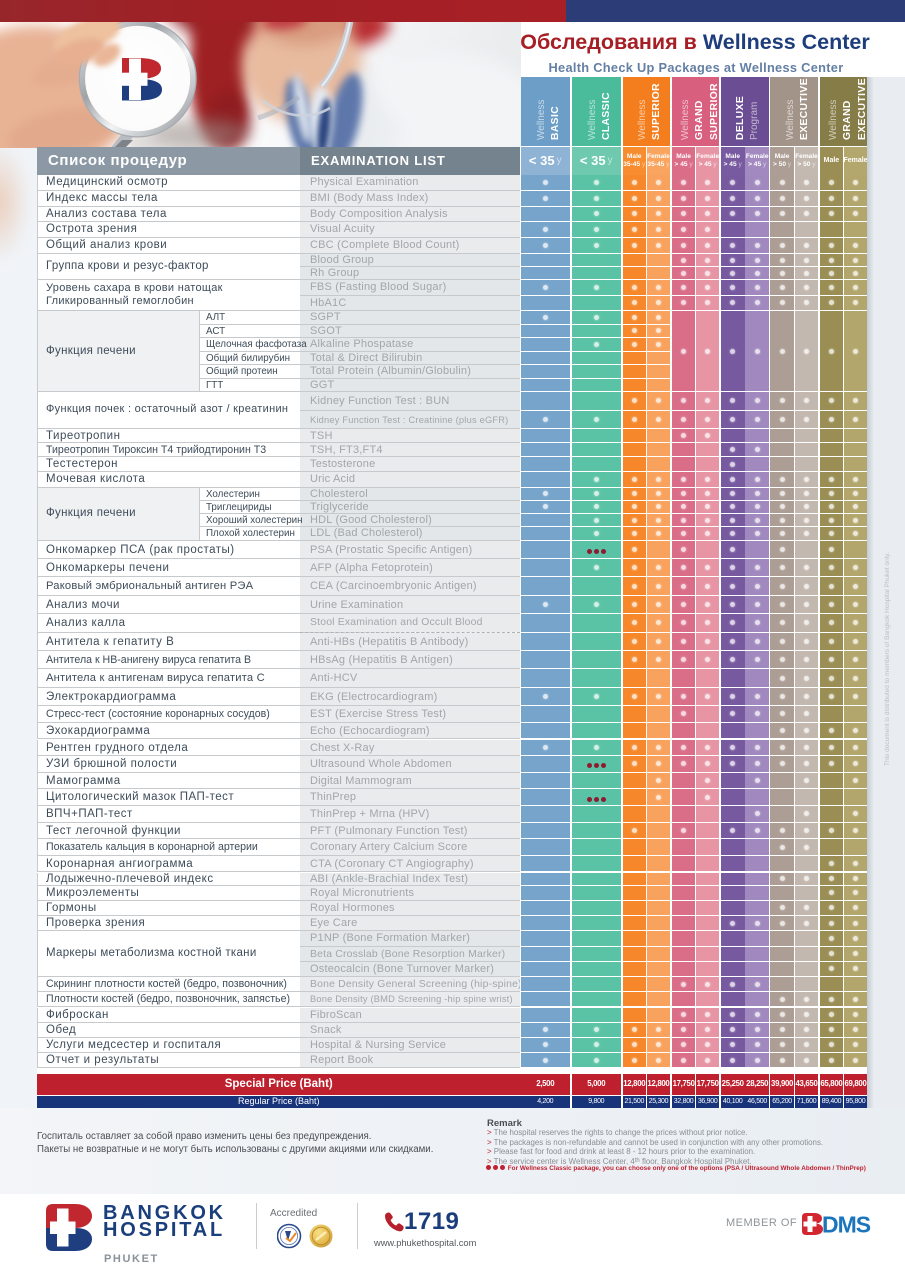  What do you see at coordinates (846, 1224) in the screenshot?
I see `svg-text: DMS` at bounding box center [846, 1224].